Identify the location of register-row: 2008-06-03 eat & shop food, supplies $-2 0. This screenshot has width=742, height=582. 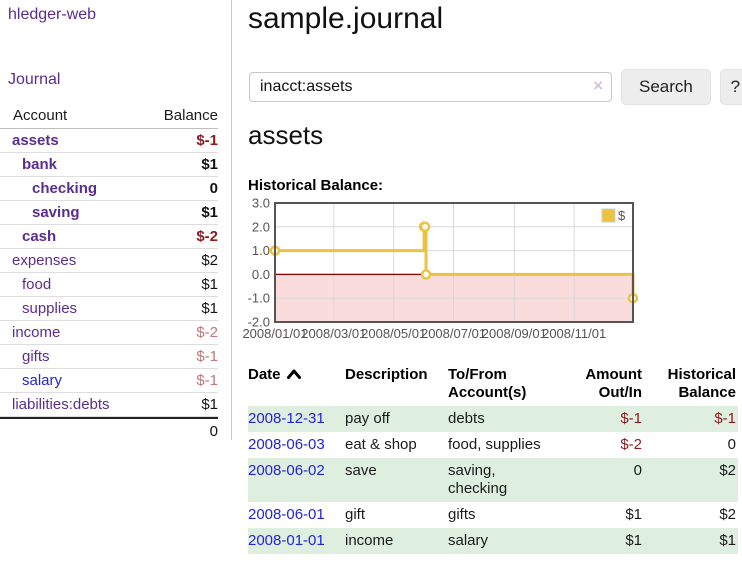
(493, 445).